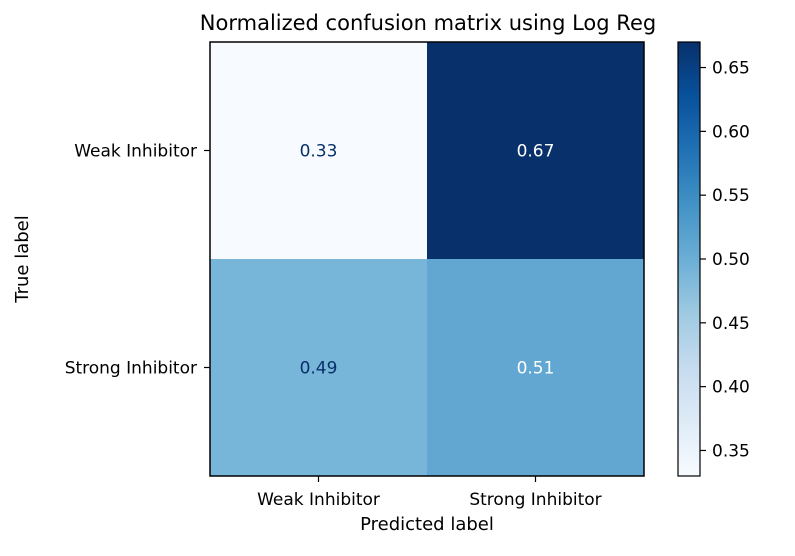 This screenshot has height=556, width=795. I want to click on colorbar, so click(689, 259).